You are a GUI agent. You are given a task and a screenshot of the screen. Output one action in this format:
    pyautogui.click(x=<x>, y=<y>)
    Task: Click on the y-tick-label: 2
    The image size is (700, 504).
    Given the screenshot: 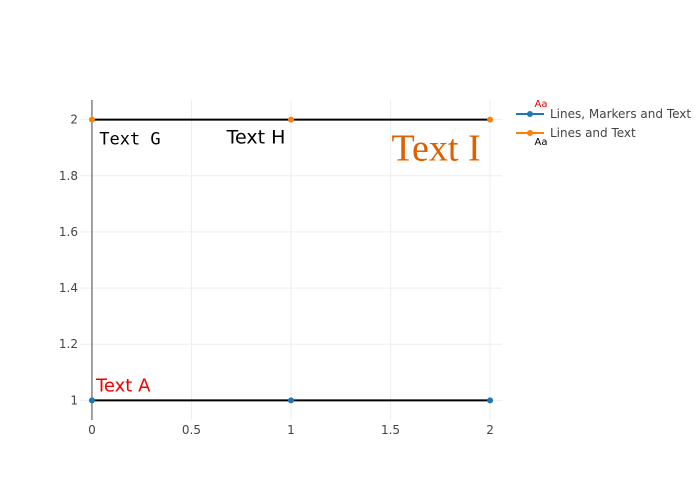 What is the action you would take?
    pyautogui.click(x=74, y=120)
    